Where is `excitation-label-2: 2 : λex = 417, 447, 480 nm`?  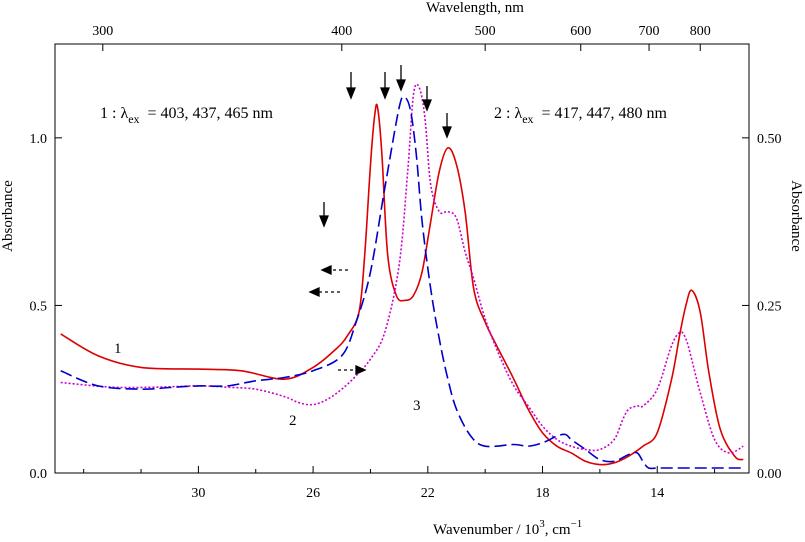
excitation-label-2: 2 : λex = 417, 447, 480 nm is located at coordinates (581, 115).